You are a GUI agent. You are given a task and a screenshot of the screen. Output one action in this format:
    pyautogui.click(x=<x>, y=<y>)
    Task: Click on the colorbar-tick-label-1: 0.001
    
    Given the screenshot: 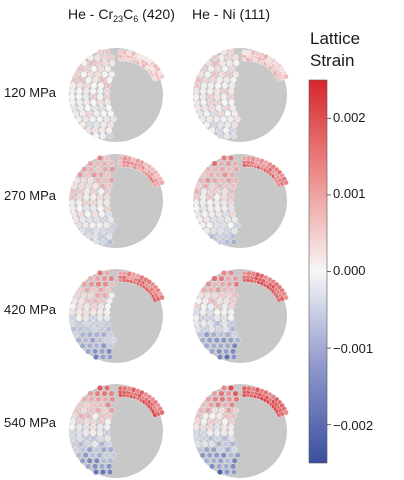 What is the action you would take?
    pyautogui.click(x=349, y=193)
    